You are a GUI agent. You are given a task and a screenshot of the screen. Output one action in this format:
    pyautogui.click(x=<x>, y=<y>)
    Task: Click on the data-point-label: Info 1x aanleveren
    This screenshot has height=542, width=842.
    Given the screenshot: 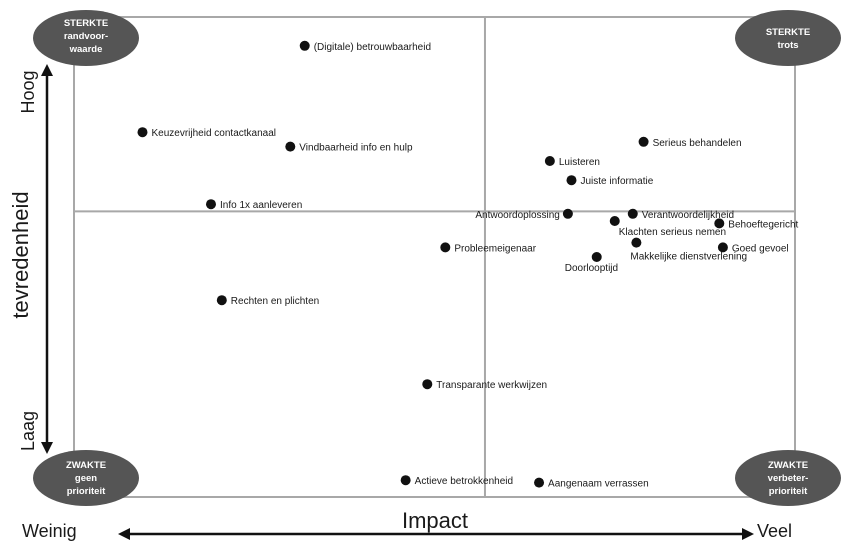 What is the action you would take?
    pyautogui.click(x=261, y=205)
    